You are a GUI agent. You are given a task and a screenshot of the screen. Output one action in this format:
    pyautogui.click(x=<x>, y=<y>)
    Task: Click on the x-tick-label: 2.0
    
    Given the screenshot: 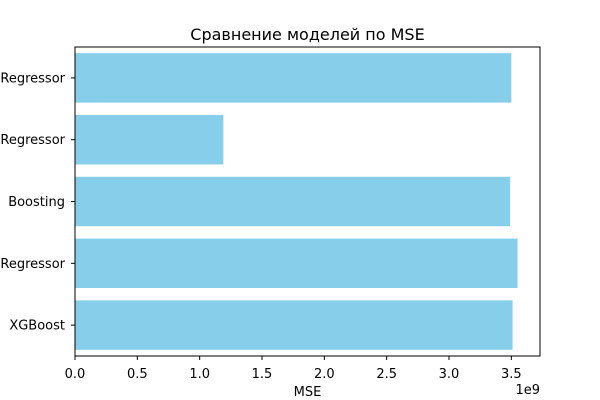 What is the action you would take?
    pyautogui.click(x=324, y=374)
    